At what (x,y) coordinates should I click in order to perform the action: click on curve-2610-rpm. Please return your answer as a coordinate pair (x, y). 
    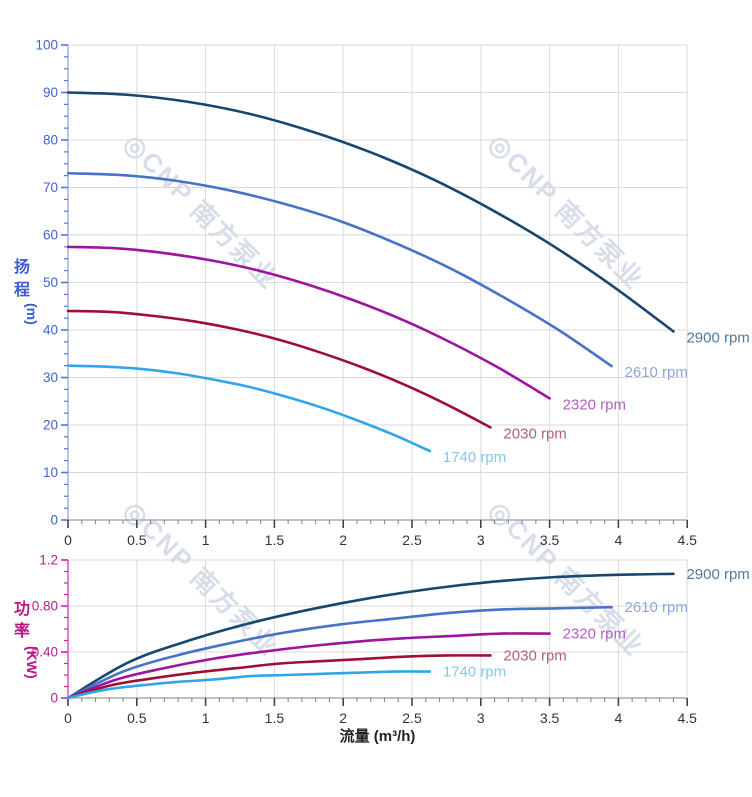
    Looking at the image, I should click on (339, 652).